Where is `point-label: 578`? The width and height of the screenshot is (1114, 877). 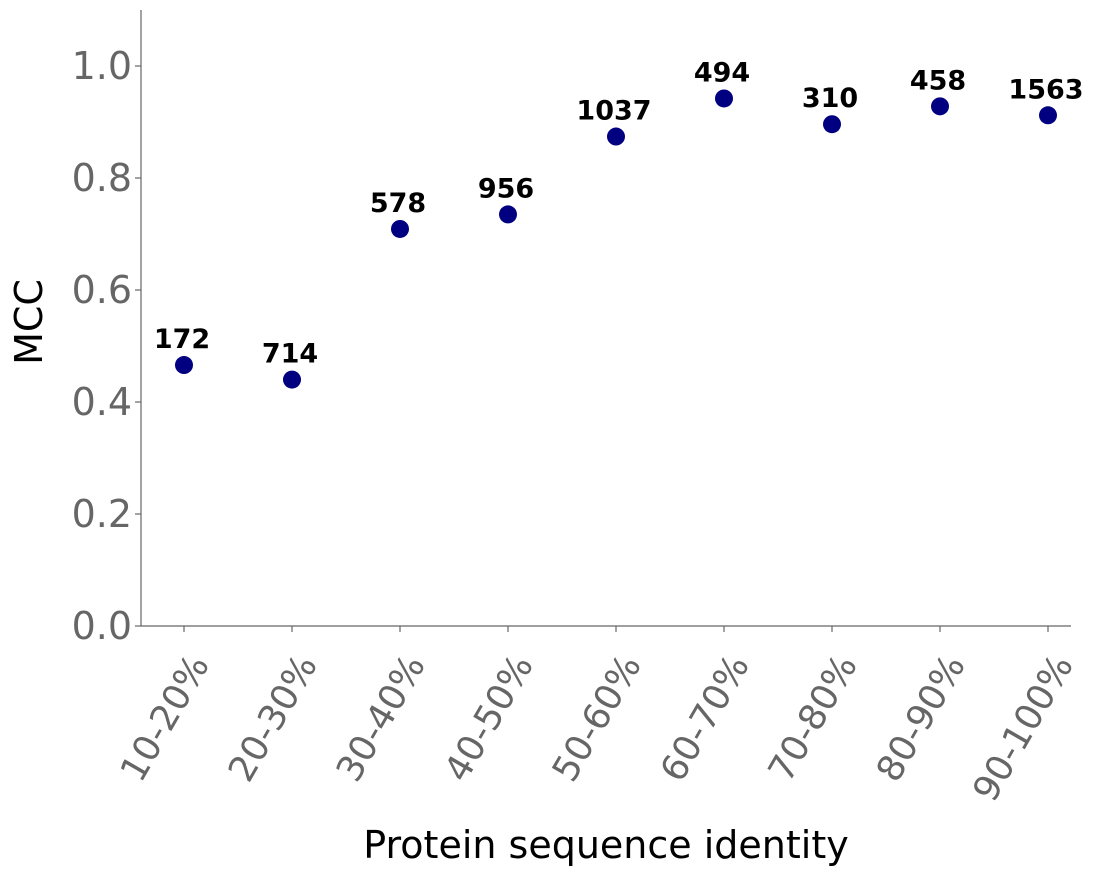
point-label: 578 is located at coordinates (398, 203).